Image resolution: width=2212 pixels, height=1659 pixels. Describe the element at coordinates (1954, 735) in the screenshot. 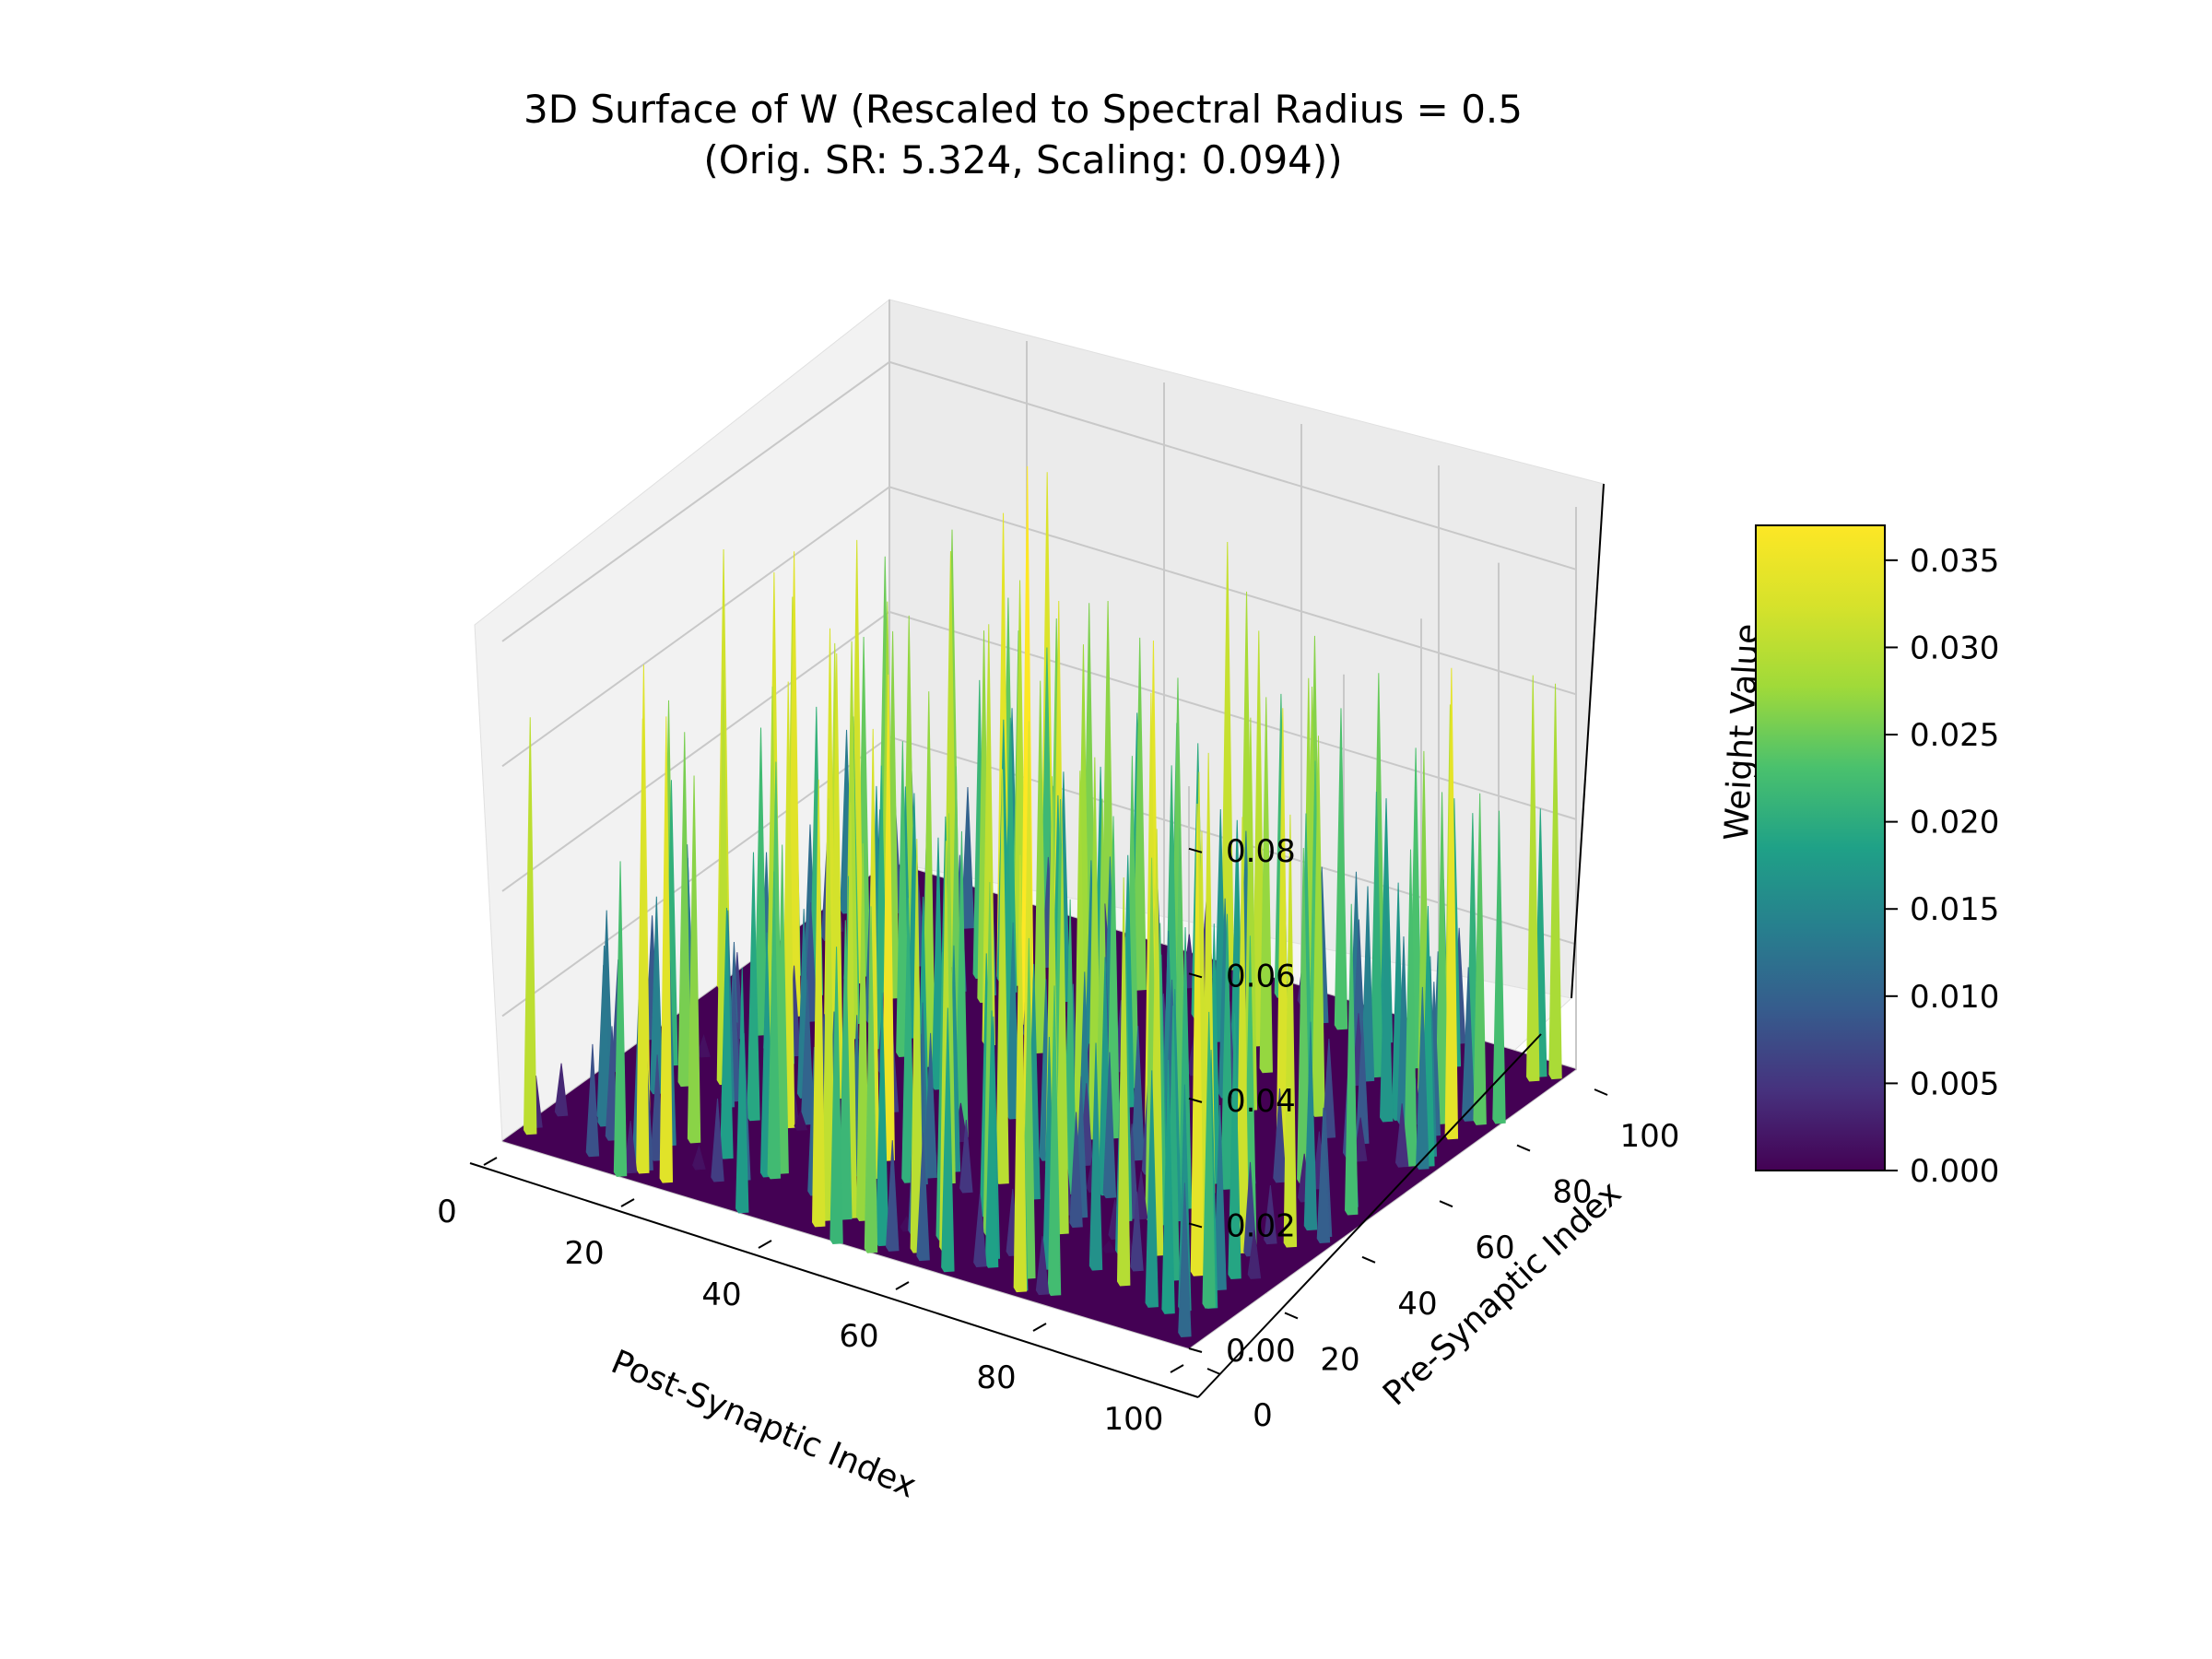

I see `colorbar-tick-label: 0.025` at that location.